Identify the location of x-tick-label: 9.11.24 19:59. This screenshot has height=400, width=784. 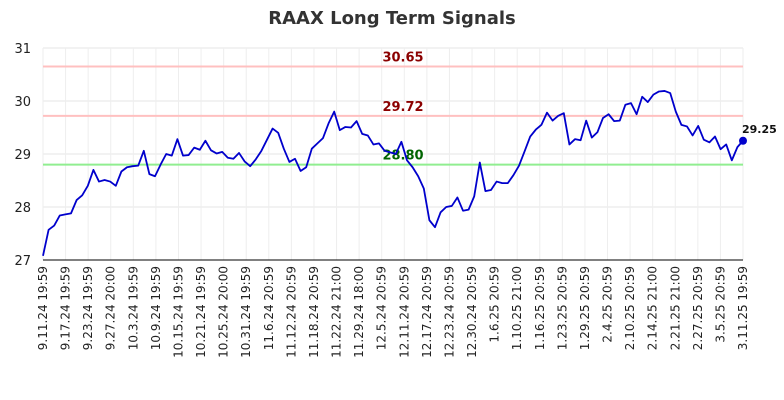
(43, 308).